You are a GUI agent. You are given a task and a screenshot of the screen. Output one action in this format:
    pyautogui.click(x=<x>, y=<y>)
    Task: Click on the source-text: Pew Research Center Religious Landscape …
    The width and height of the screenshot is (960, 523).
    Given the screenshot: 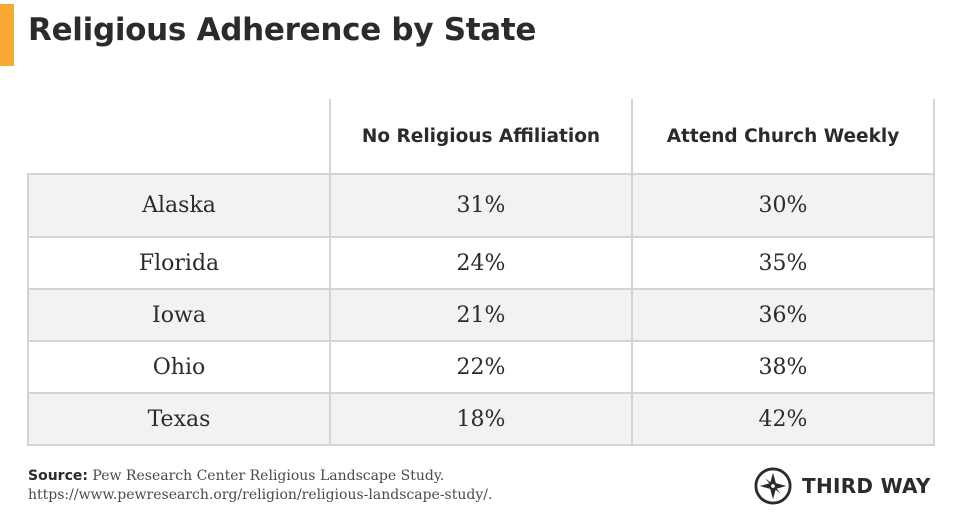 What is the action you would take?
    pyautogui.click(x=260, y=485)
    